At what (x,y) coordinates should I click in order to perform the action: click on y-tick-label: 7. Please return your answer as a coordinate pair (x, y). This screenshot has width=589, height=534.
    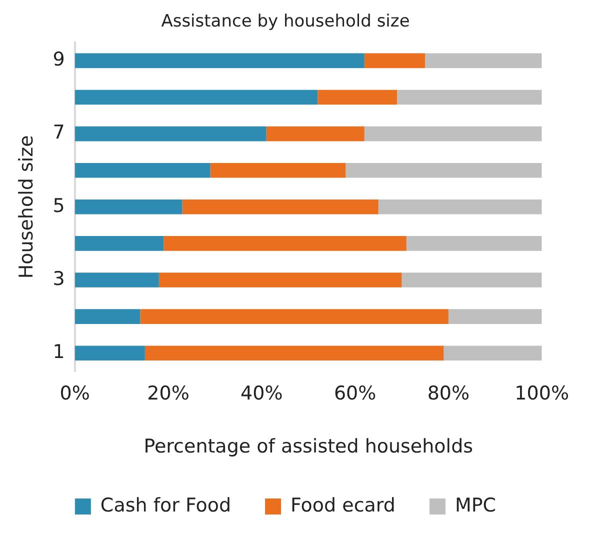
    Looking at the image, I should click on (58, 133).